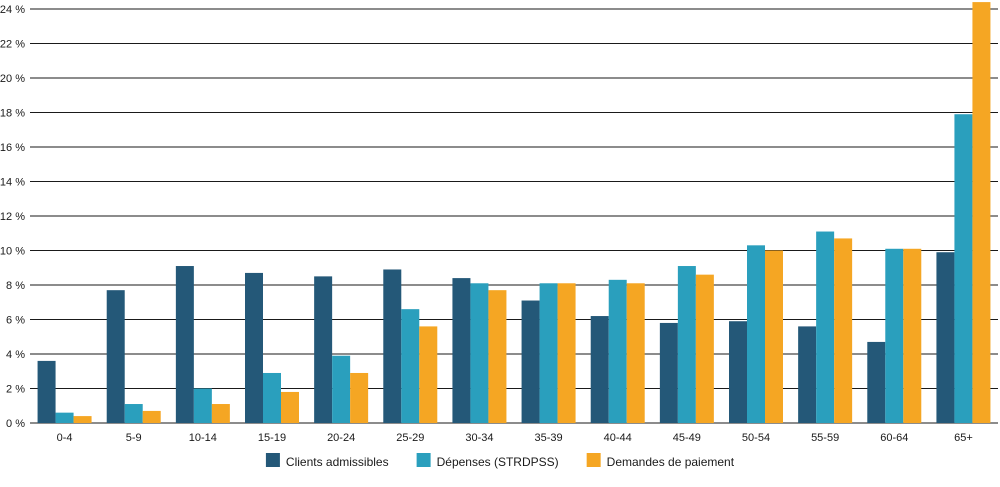 The height and width of the screenshot is (487, 1000). I want to click on legend-item: Clients admissibles, so click(327, 461).